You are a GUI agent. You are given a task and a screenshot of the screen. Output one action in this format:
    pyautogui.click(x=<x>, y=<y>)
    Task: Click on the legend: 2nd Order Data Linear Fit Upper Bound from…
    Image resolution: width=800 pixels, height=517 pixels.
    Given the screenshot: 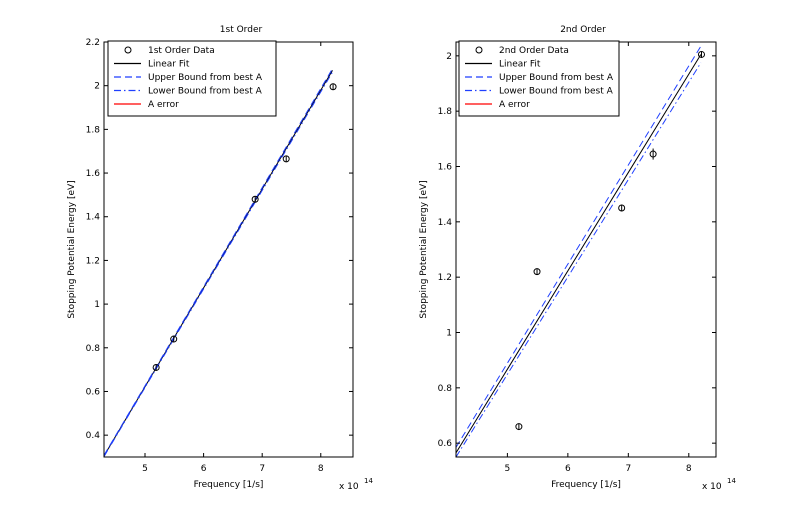 What is the action you would take?
    pyautogui.click(x=539, y=78)
    